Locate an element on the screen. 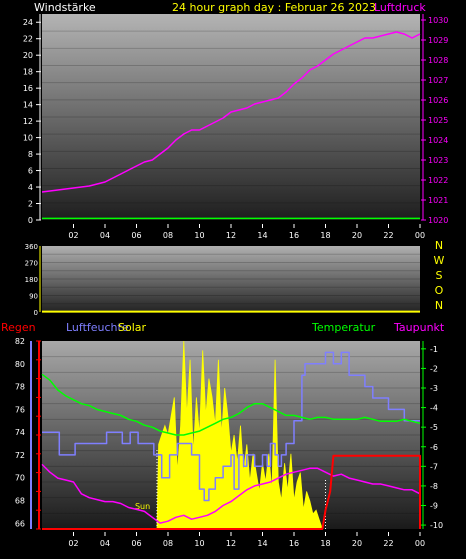 This screenshot has height=559, width=466. humidity-tick-label: 80 is located at coordinates (20, 364).